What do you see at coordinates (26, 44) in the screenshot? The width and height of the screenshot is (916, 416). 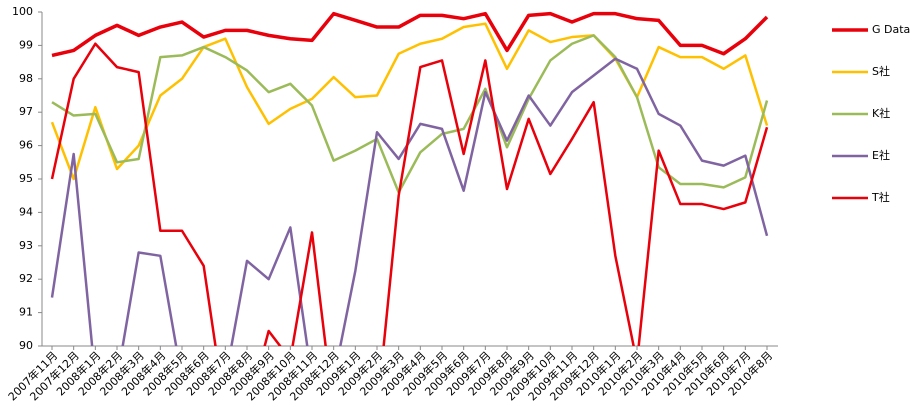 I see `y-tick-label: 99` at bounding box center [26, 44].